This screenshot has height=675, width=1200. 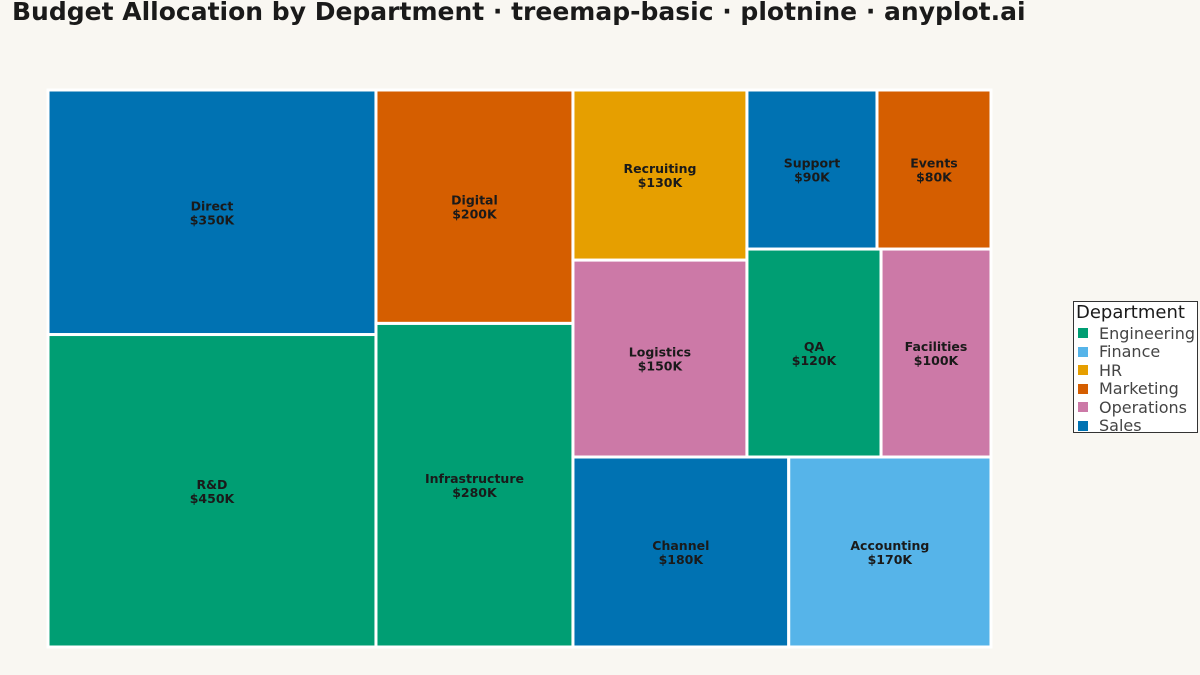 What do you see at coordinates (213, 219) in the screenshot?
I see `tile-value-direct: $350K` at bounding box center [213, 219].